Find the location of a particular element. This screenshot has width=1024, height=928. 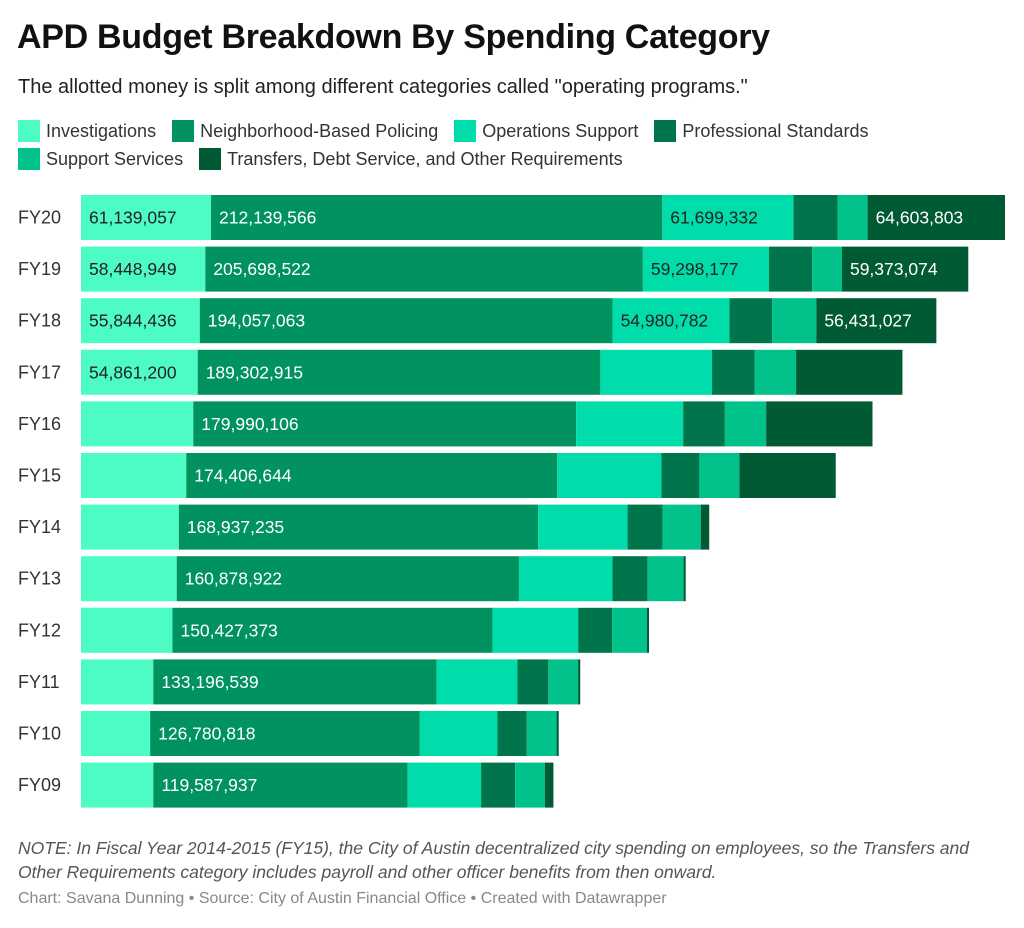

category-label: FY20 is located at coordinates (39, 218).